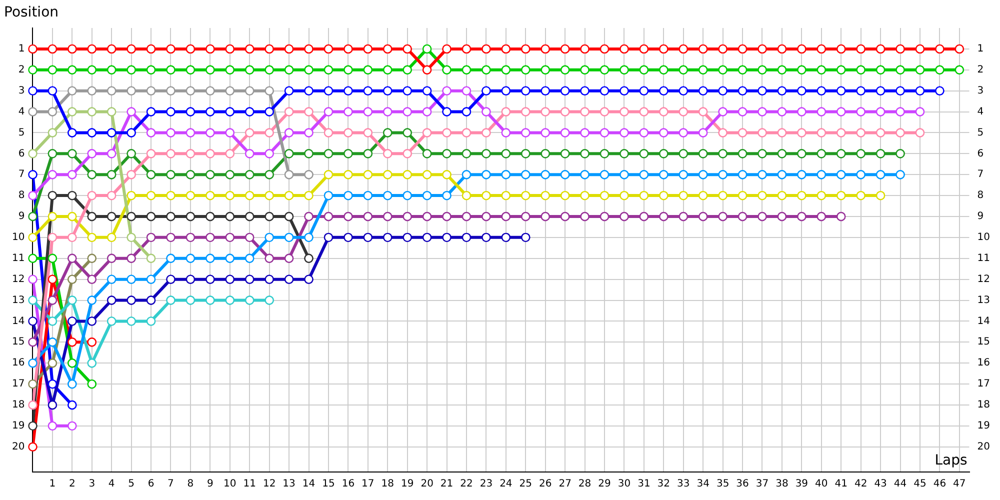 The height and width of the screenshot is (500, 1000). What do you see at coordinates (900, 484) in the screenshot?
I see `x-tick-label: 44` at bounding box center [900, 484].